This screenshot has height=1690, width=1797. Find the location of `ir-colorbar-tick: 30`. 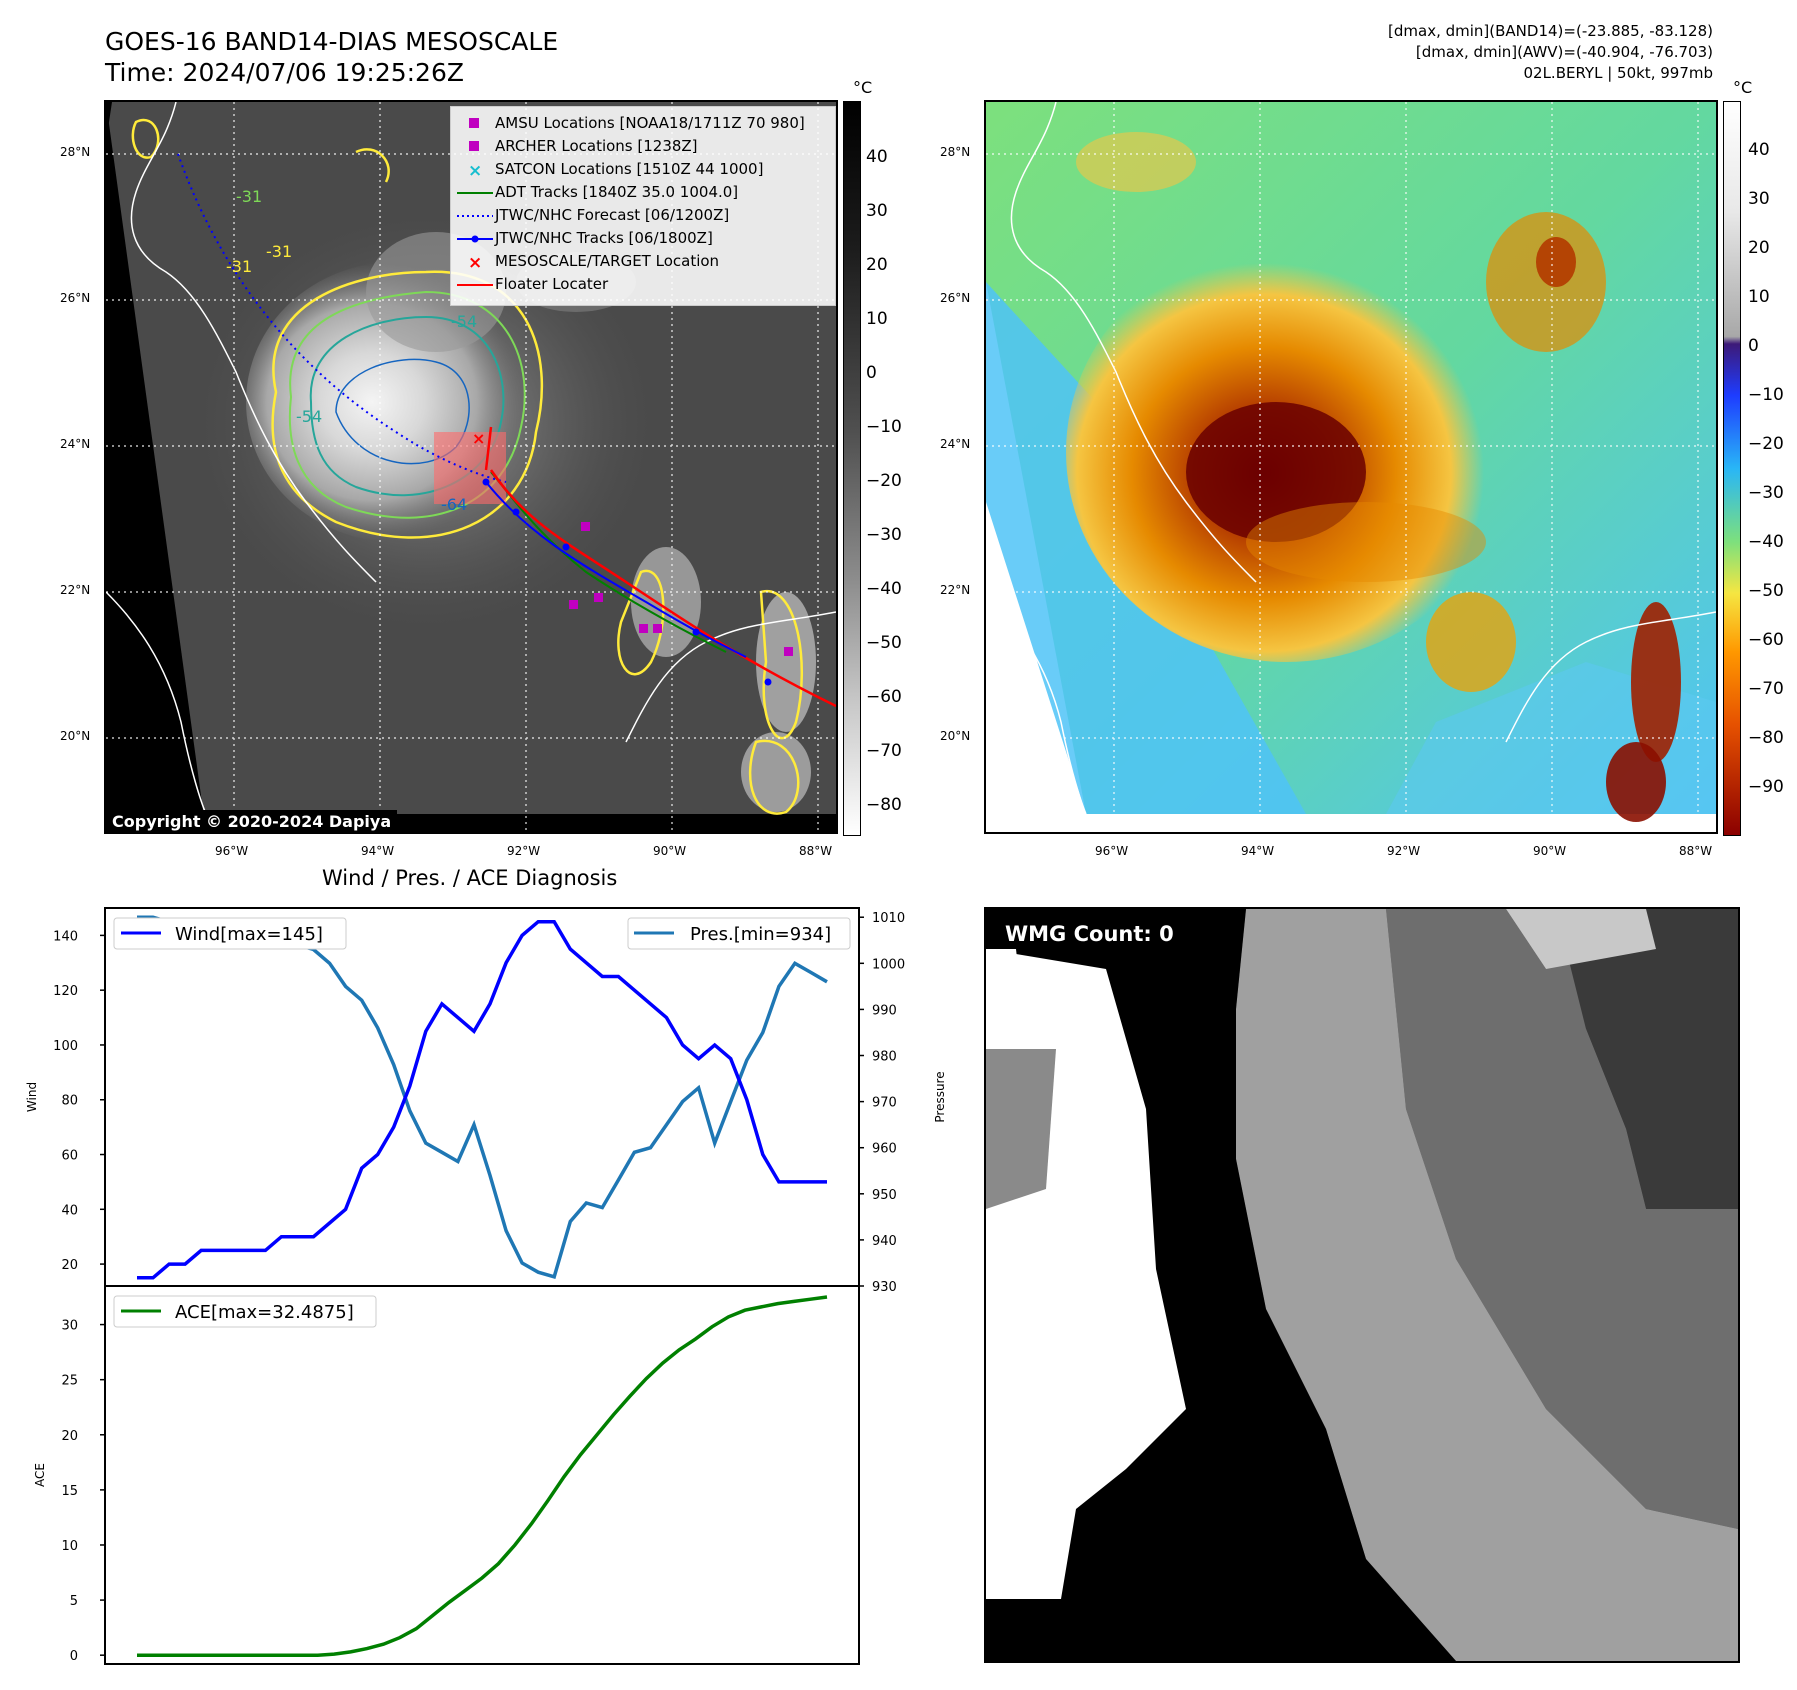

ir-colorbar-tick: 30 is located at coordinates (877, 211).